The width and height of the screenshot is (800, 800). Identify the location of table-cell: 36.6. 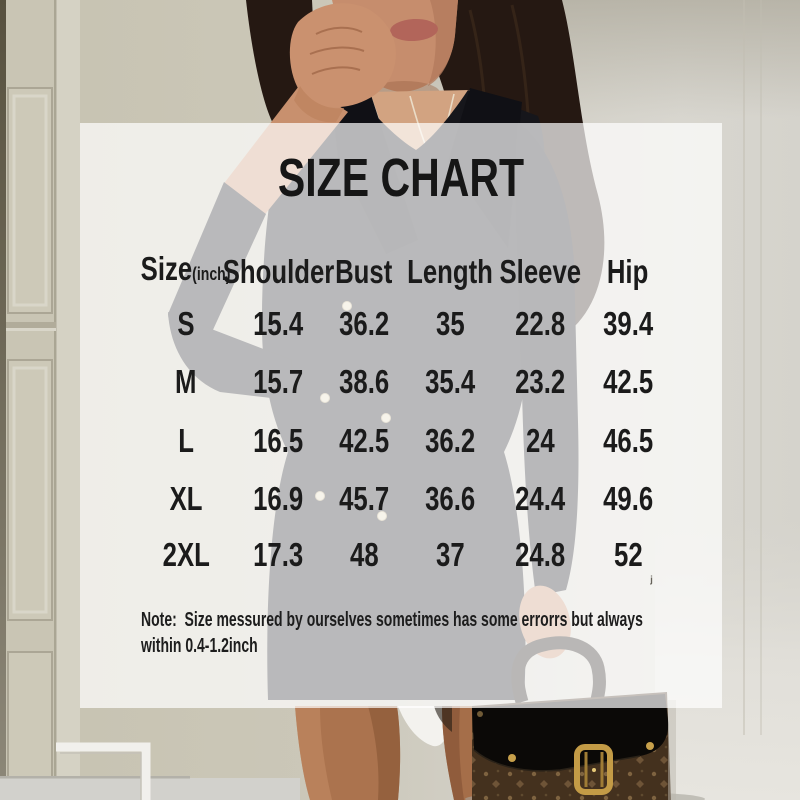
(450, 498).